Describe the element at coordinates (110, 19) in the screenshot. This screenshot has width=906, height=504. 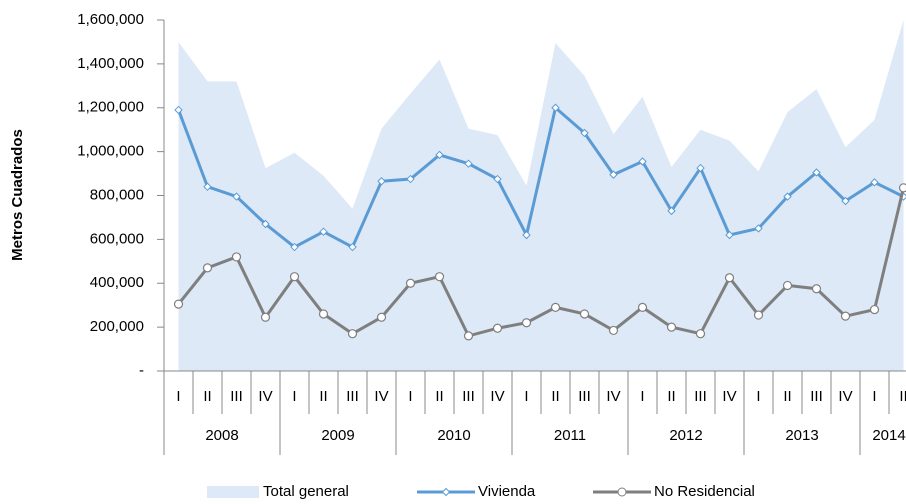
I see `y-tick-label: 1,600,000` at that location.